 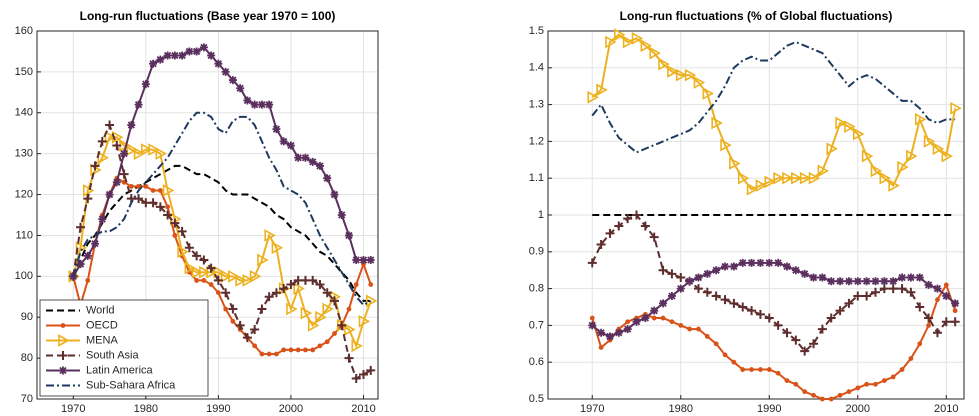 What do you see at coordinates (536, 68) in the screenshot?
I see `y-tick-label: 1.4` at bounding box center [536, 68].